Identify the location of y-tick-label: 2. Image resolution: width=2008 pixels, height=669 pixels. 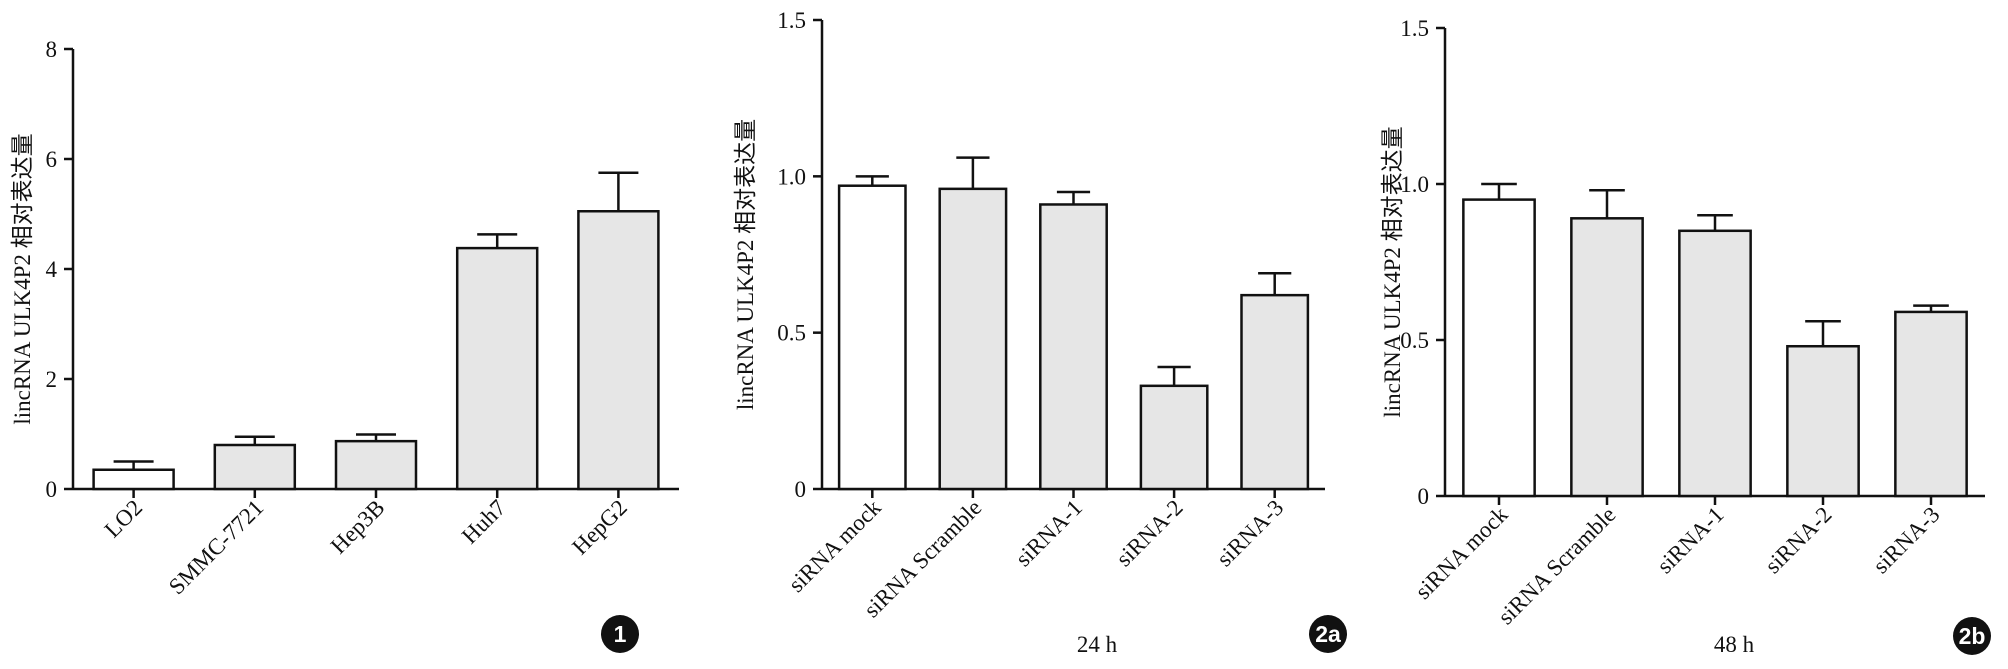
(52, 379).